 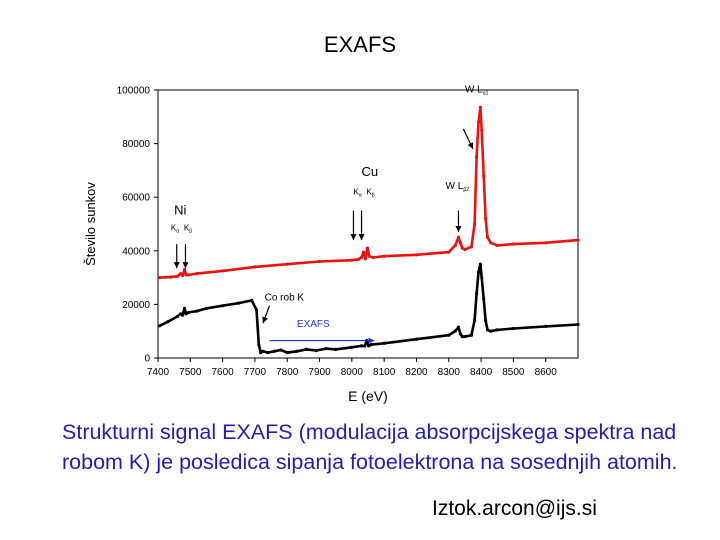 What do you see at coordinates (481, 372) in the screenshot?
I see `x-tick-label: 8400` at bounding box center [481, 372].